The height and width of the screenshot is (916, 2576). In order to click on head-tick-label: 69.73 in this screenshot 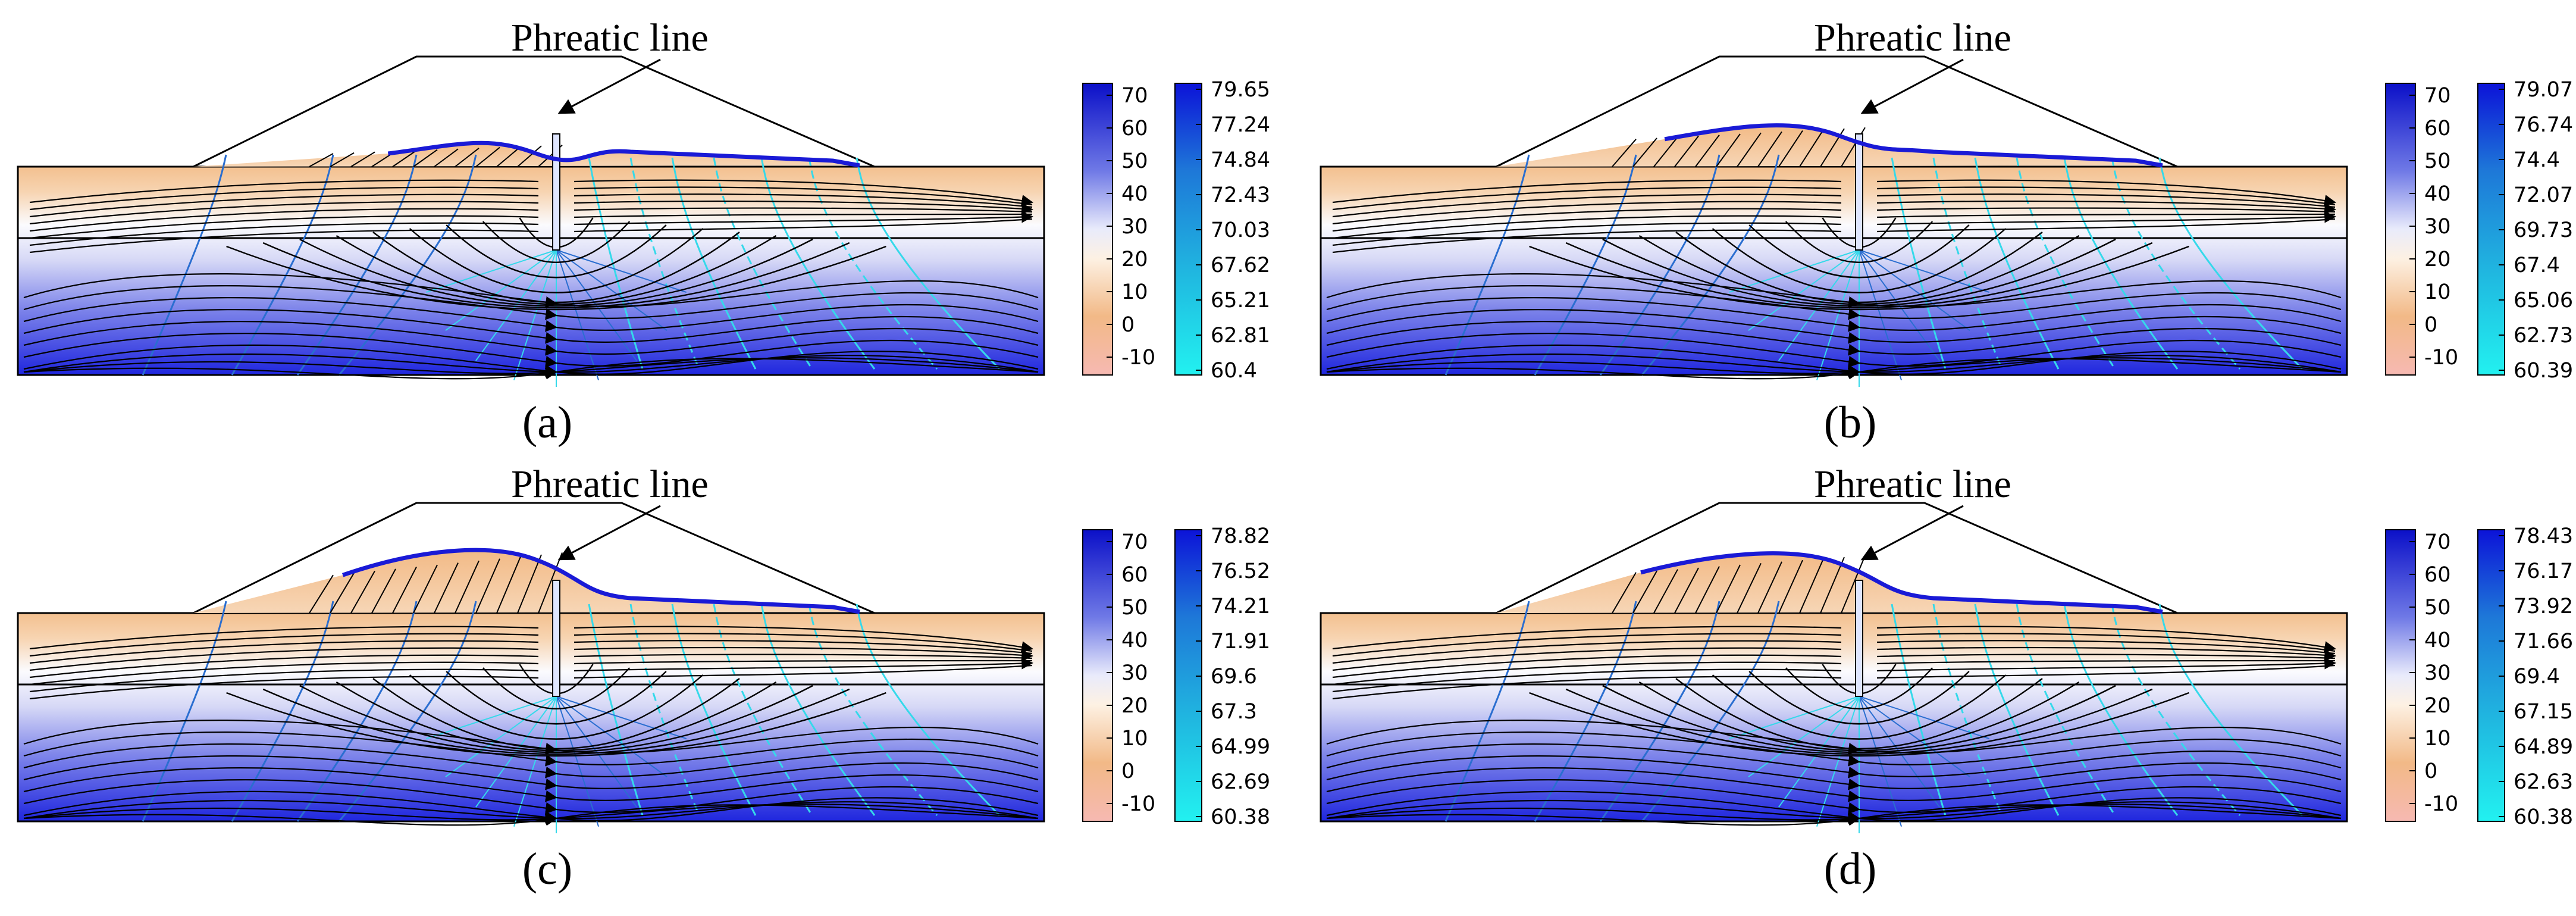, I will do `click(2543, 230)`.